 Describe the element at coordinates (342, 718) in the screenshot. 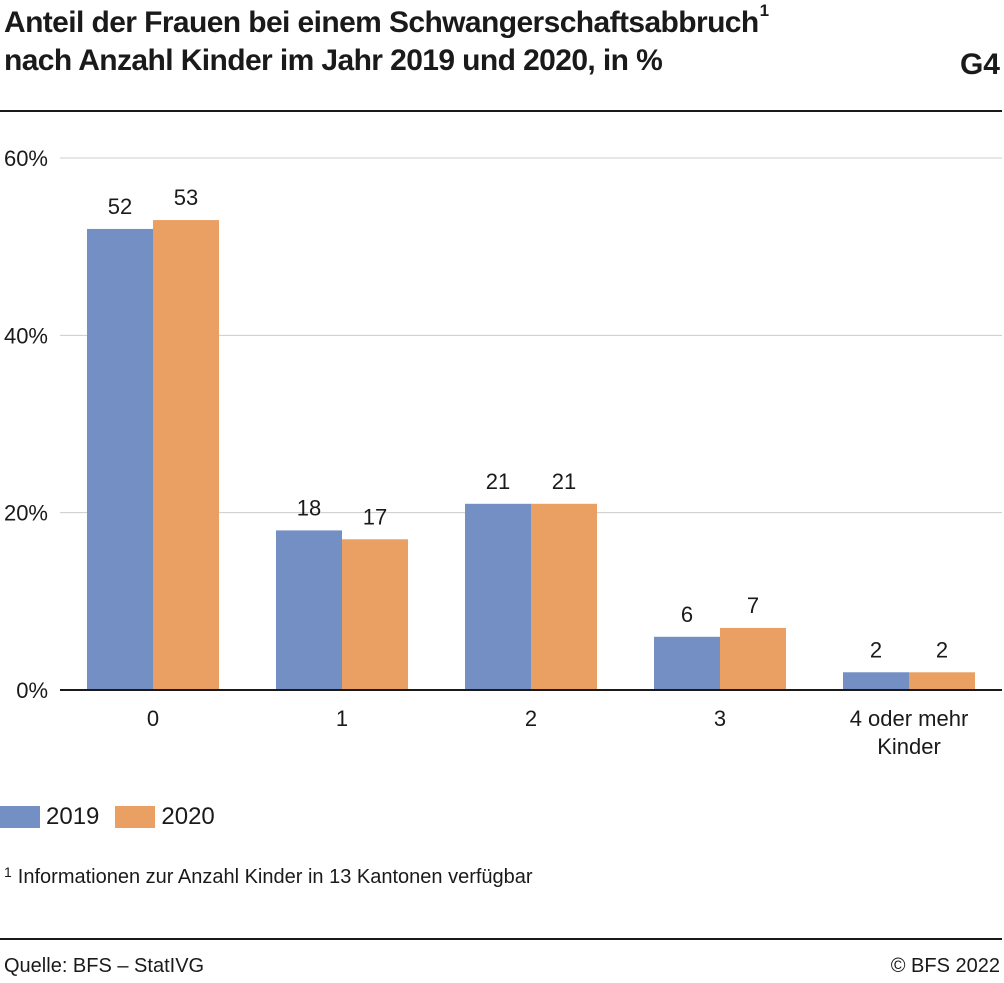

I see `x-tick-label: 1` at that location.